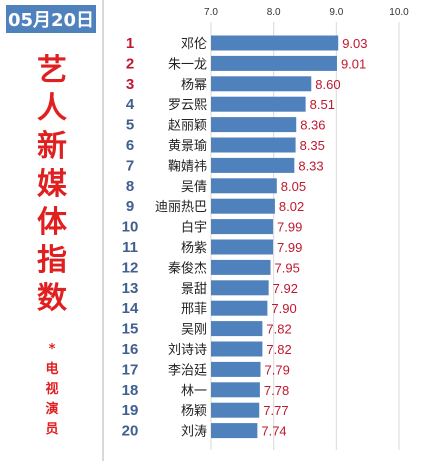 Image resolution: width=444 pixels, height=461 pixels. Describe the element at coordinates (194, 411) in the screenshot. I see `artist-name: 杨颖` at that location.